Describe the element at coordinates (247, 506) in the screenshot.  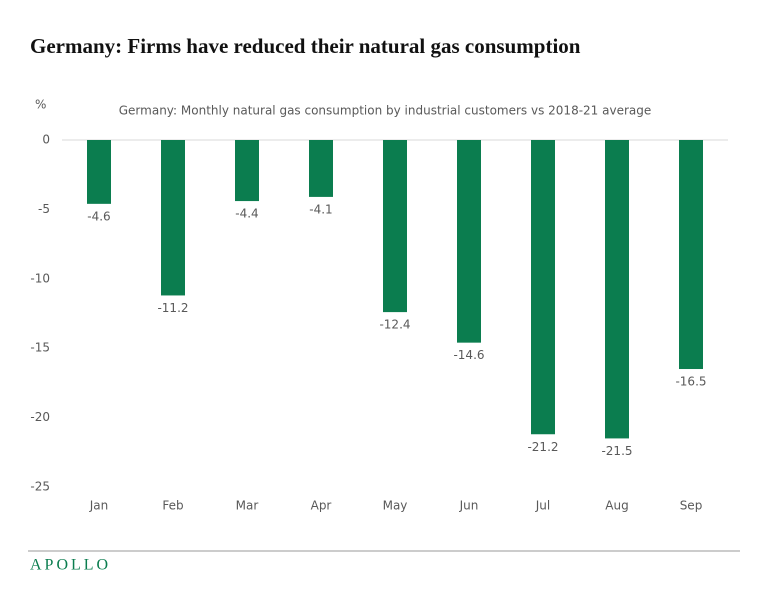
I see `x-tick-label: Mar` at that location.